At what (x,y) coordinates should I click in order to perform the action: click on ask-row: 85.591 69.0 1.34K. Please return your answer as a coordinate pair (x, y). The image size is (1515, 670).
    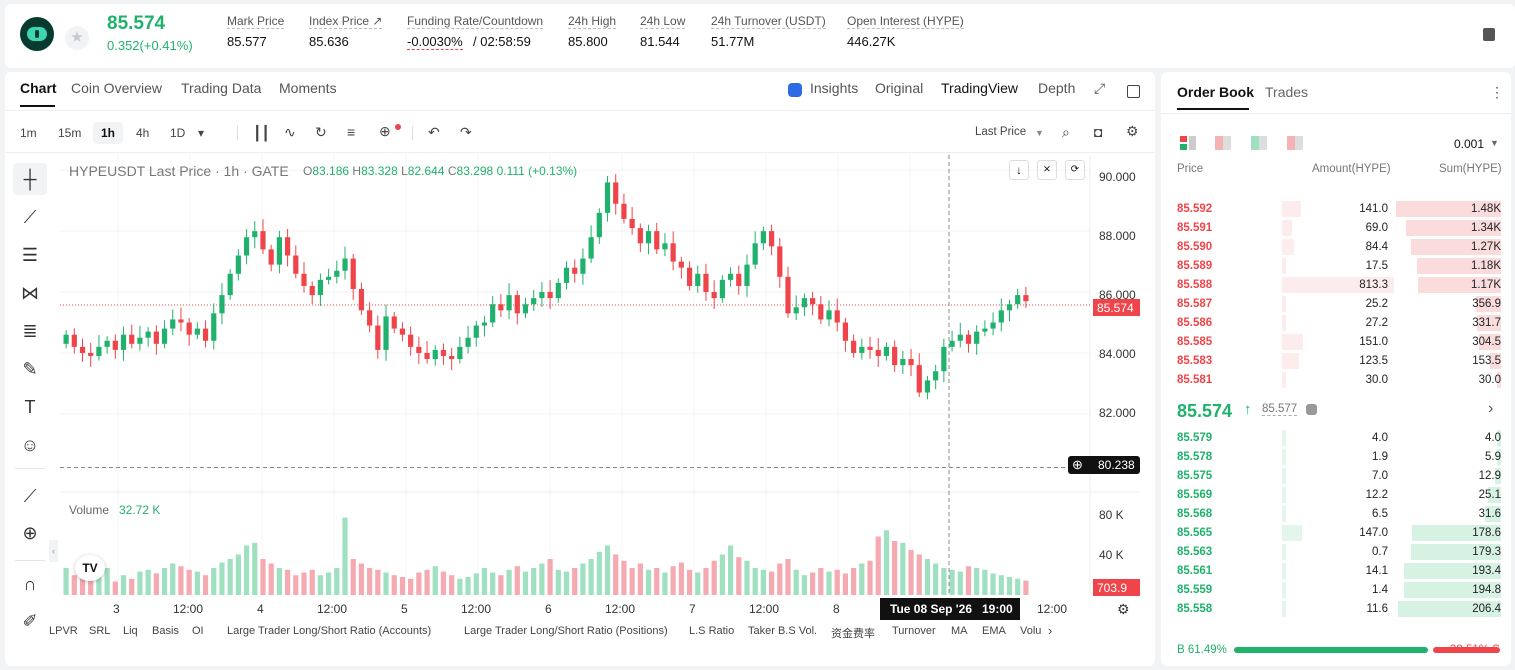
    Looking at the image, I should click on (1338, 228).